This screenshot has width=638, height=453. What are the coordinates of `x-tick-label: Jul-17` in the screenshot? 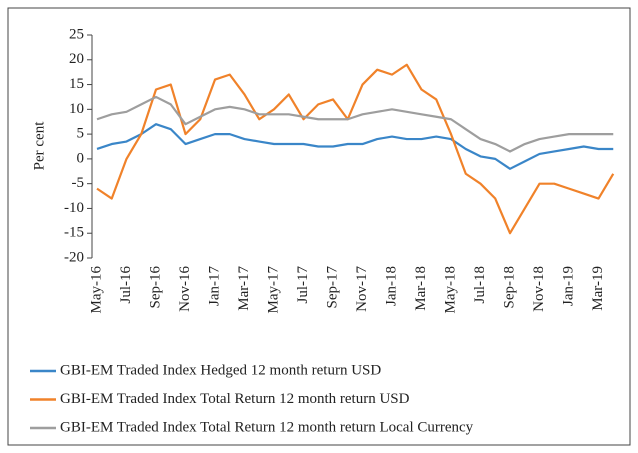 It's located at (303, 285).